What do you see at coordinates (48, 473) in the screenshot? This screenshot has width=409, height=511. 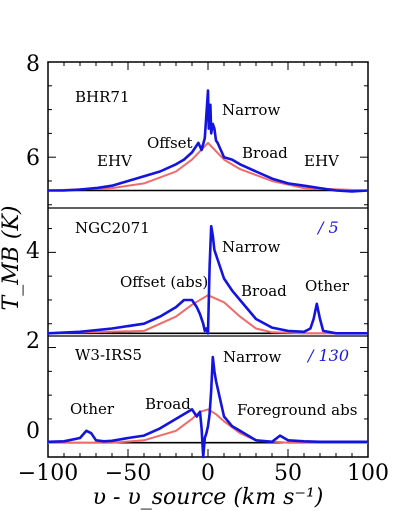 I see `x-tick-label: −100` at bounding box center [48, 473].